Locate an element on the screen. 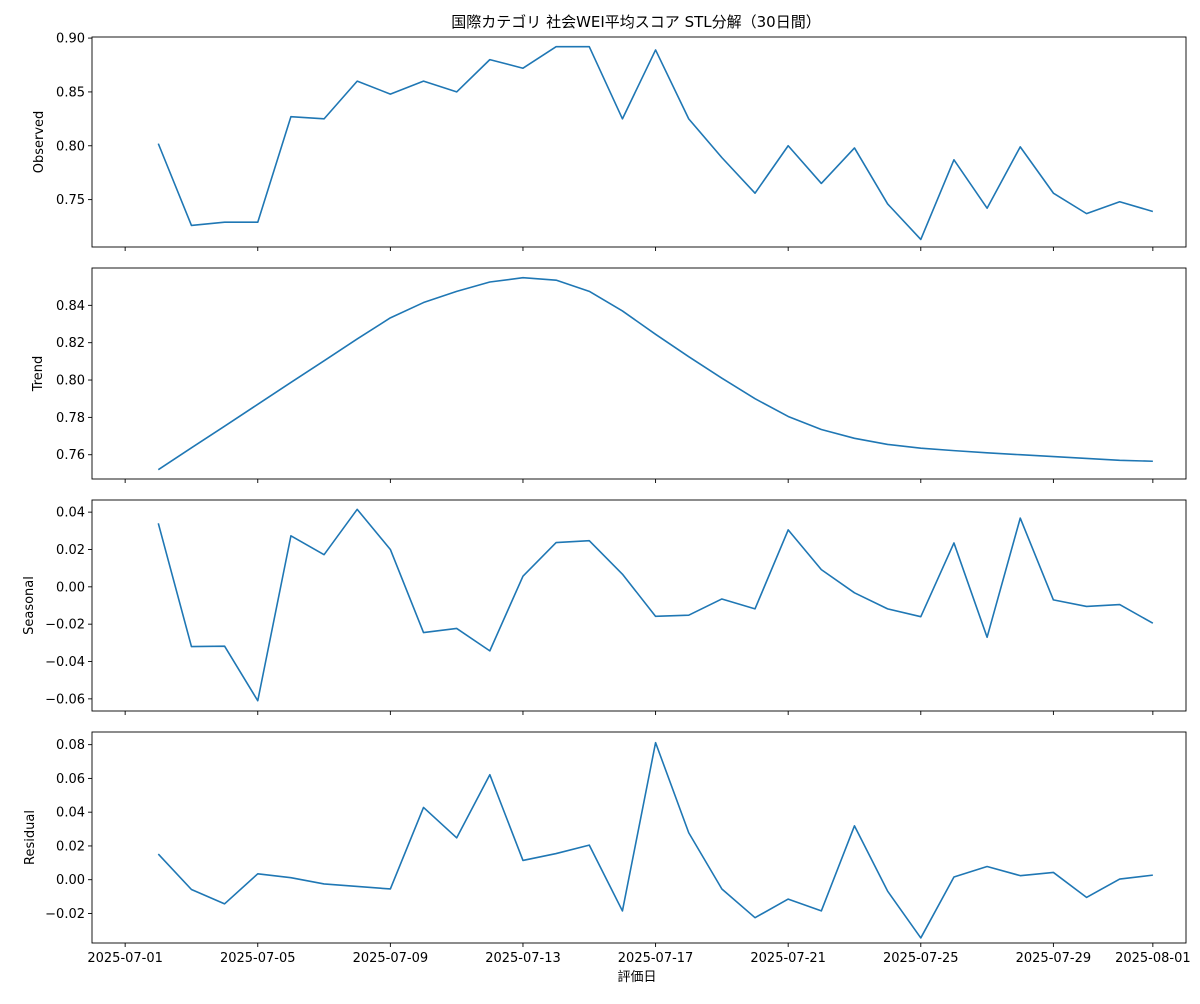 Image resolution: width=1200 pixels, height=1004 pixels. y-tick-label: −0.04 is located at coordinates (65, 662).